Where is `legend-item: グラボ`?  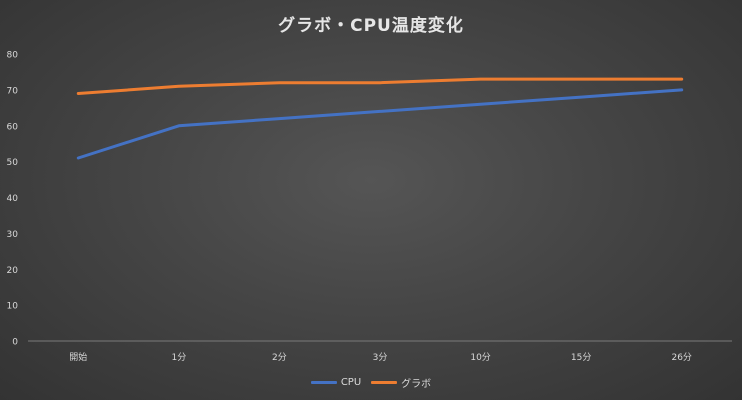 legend-item: グラボ is located at coordinates (401, 382).